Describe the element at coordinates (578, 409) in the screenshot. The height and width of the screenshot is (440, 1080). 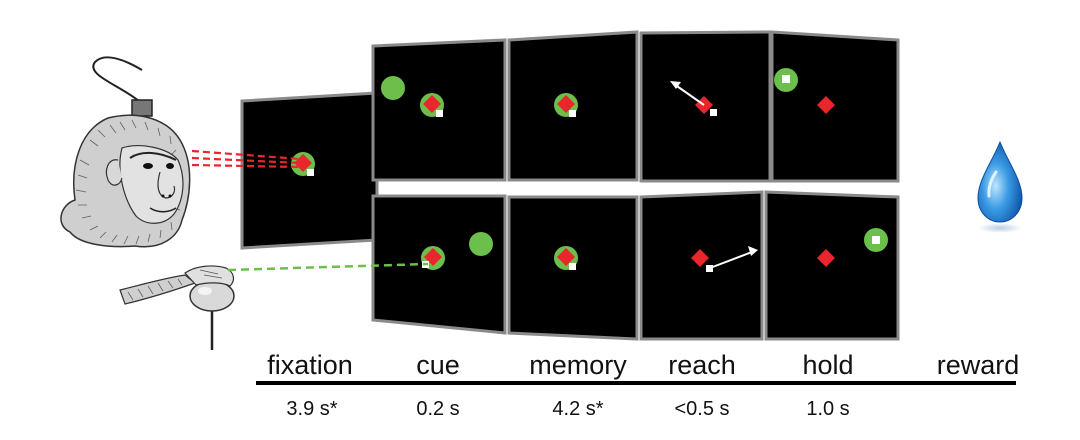
I see `phase-duration-memory: 4.2 s*` at that location.